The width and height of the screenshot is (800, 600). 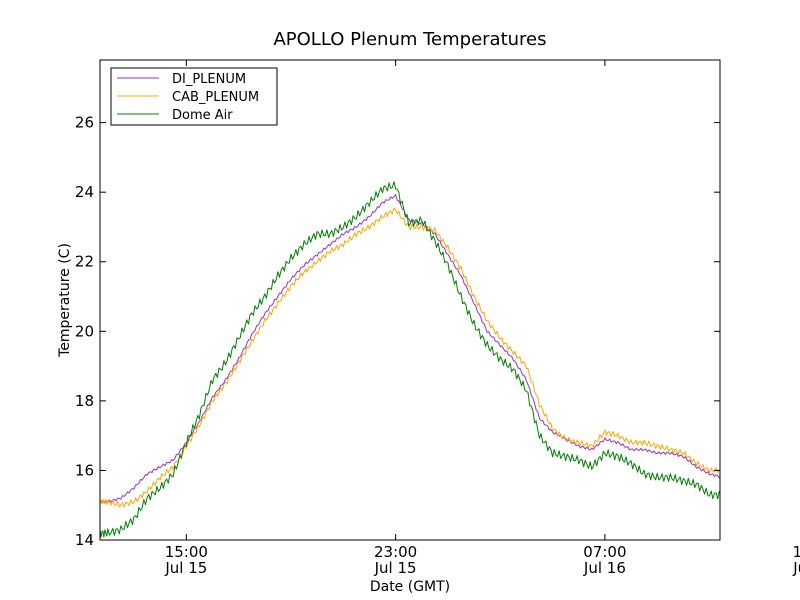 I want to click on y-tick-label: 22, so click(x=84, y=262).